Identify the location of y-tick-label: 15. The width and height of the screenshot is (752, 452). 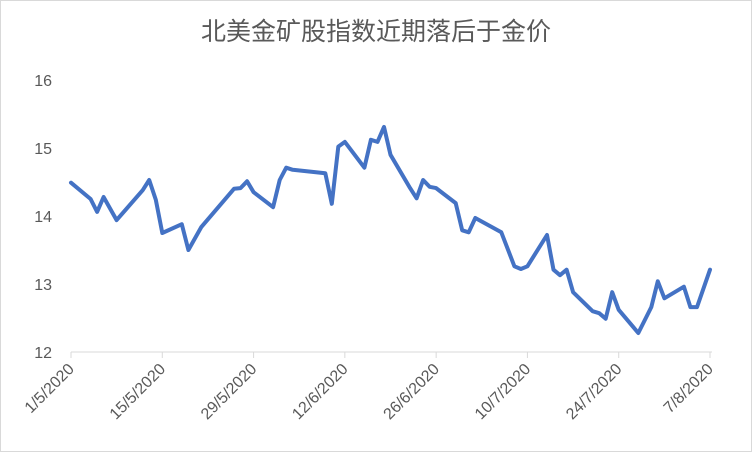
(43, 149).